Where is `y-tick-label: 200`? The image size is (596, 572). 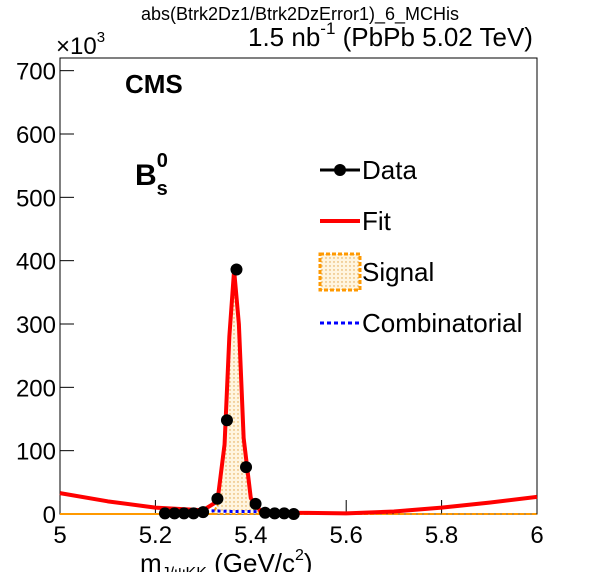 y-tick-label: 200 is located at coordinates (36, 388).